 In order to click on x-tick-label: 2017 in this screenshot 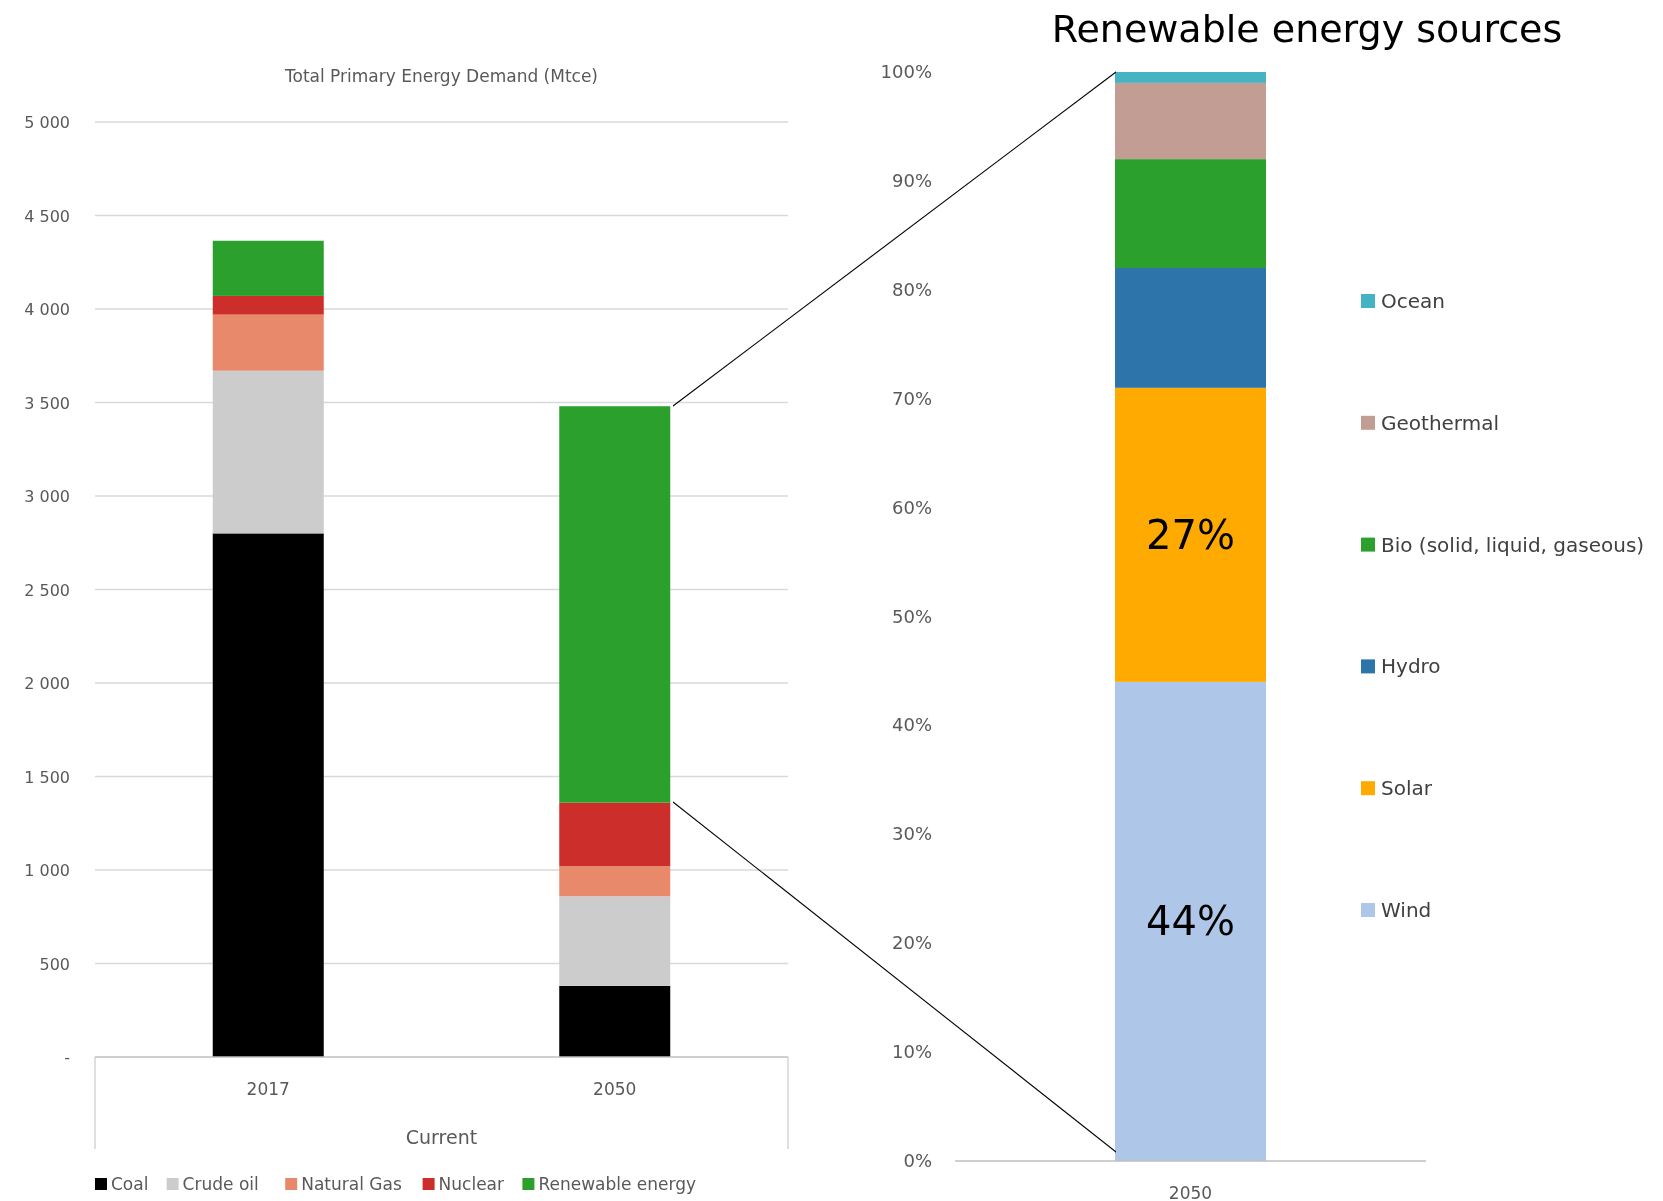, I will do `click(268, 1089)`.